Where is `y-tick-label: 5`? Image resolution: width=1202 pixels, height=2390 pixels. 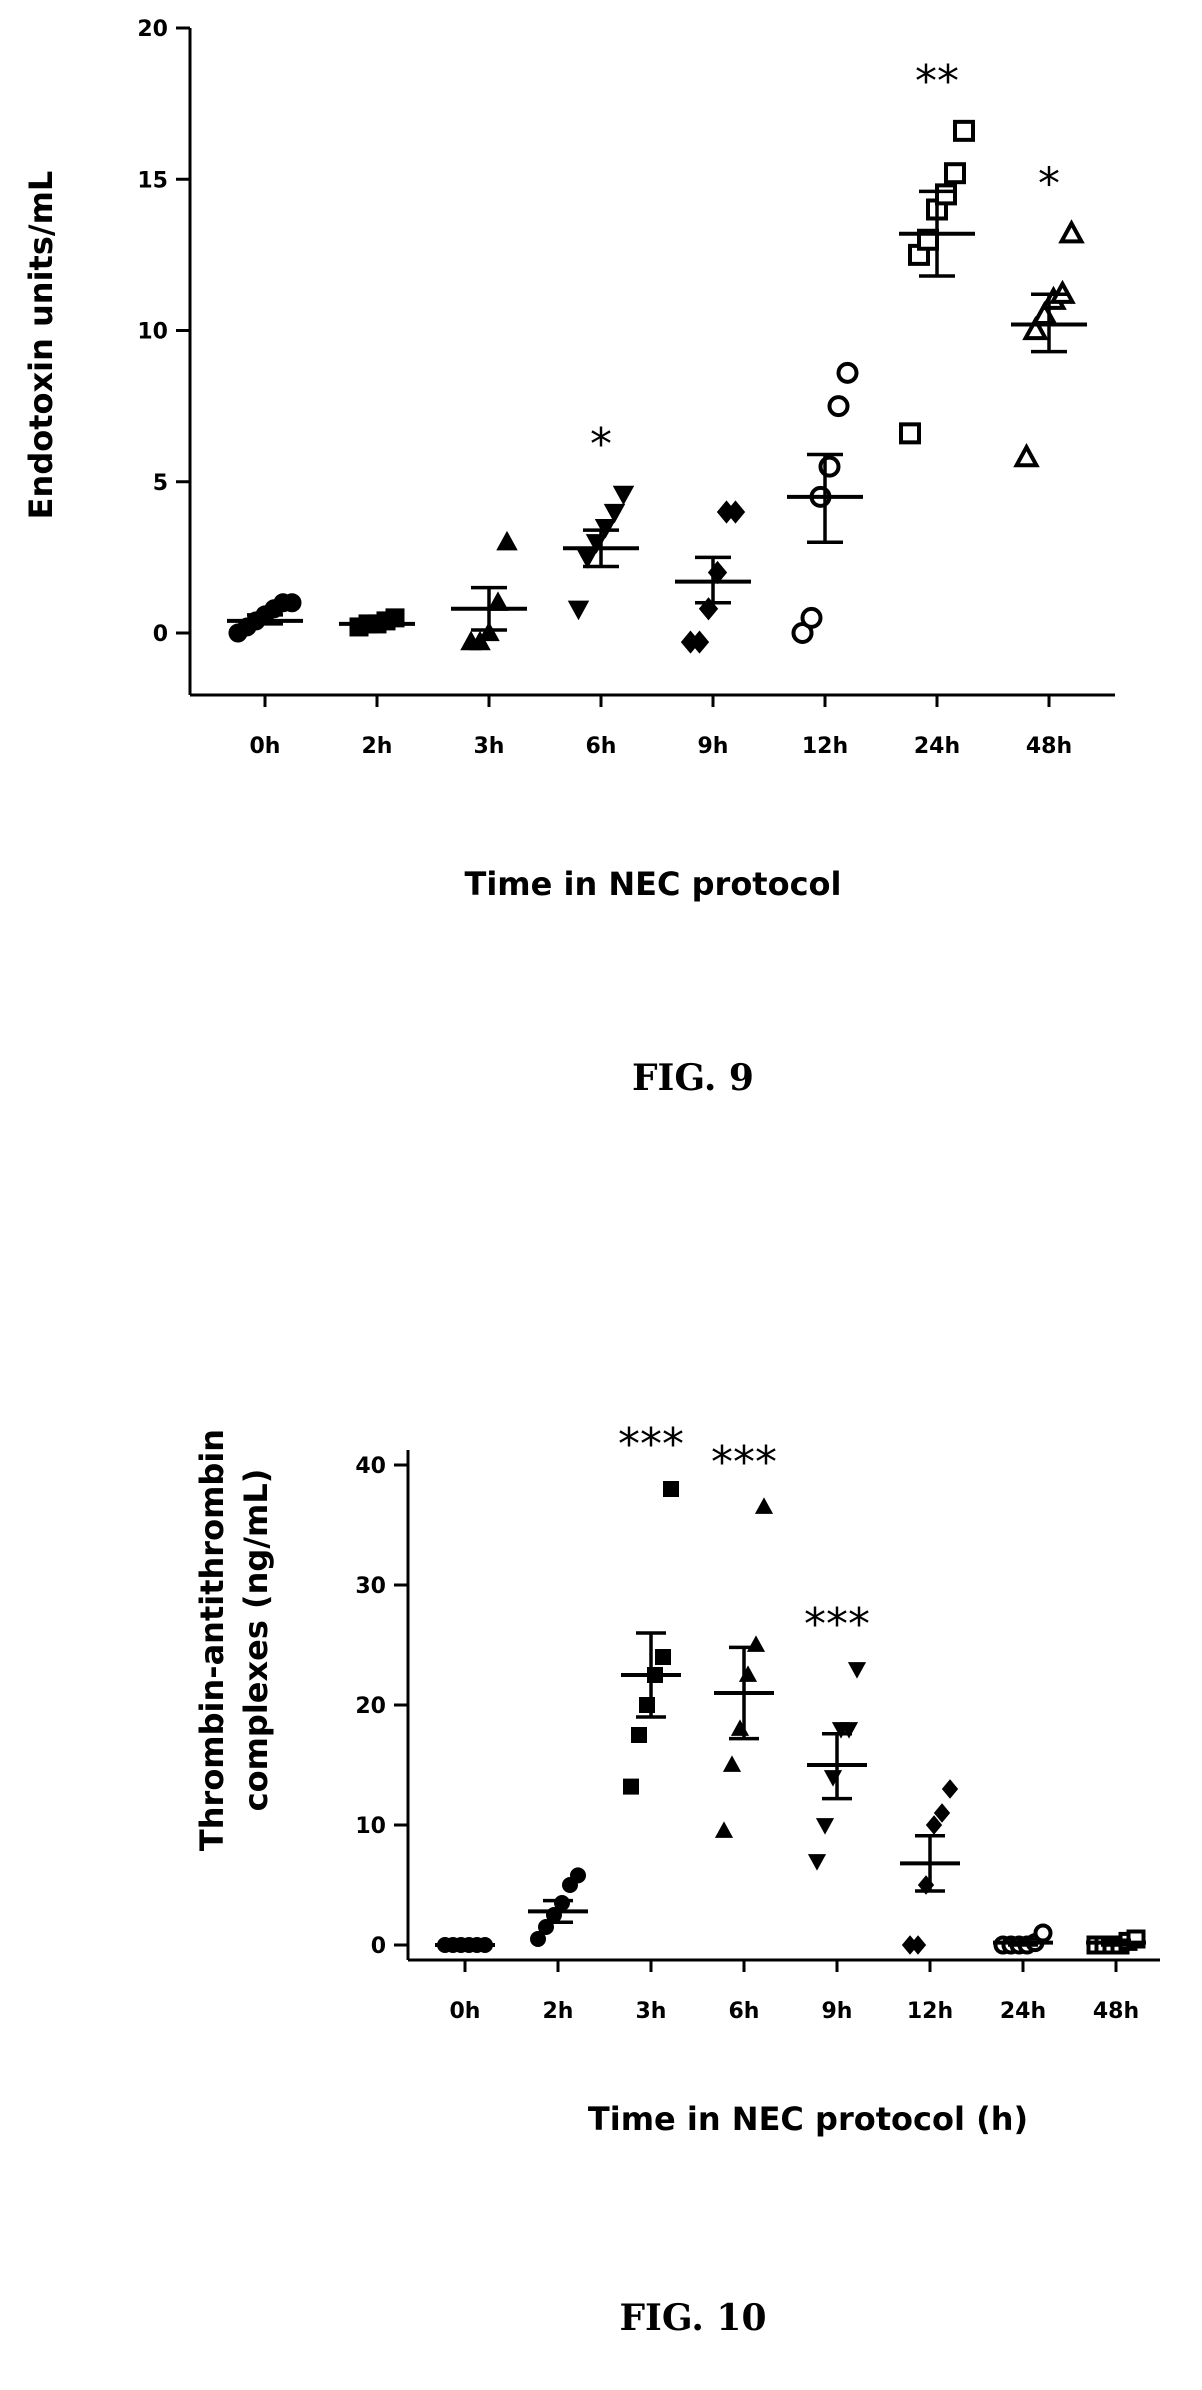 y-tick-label: 5 is located at coordinates (160, 483).